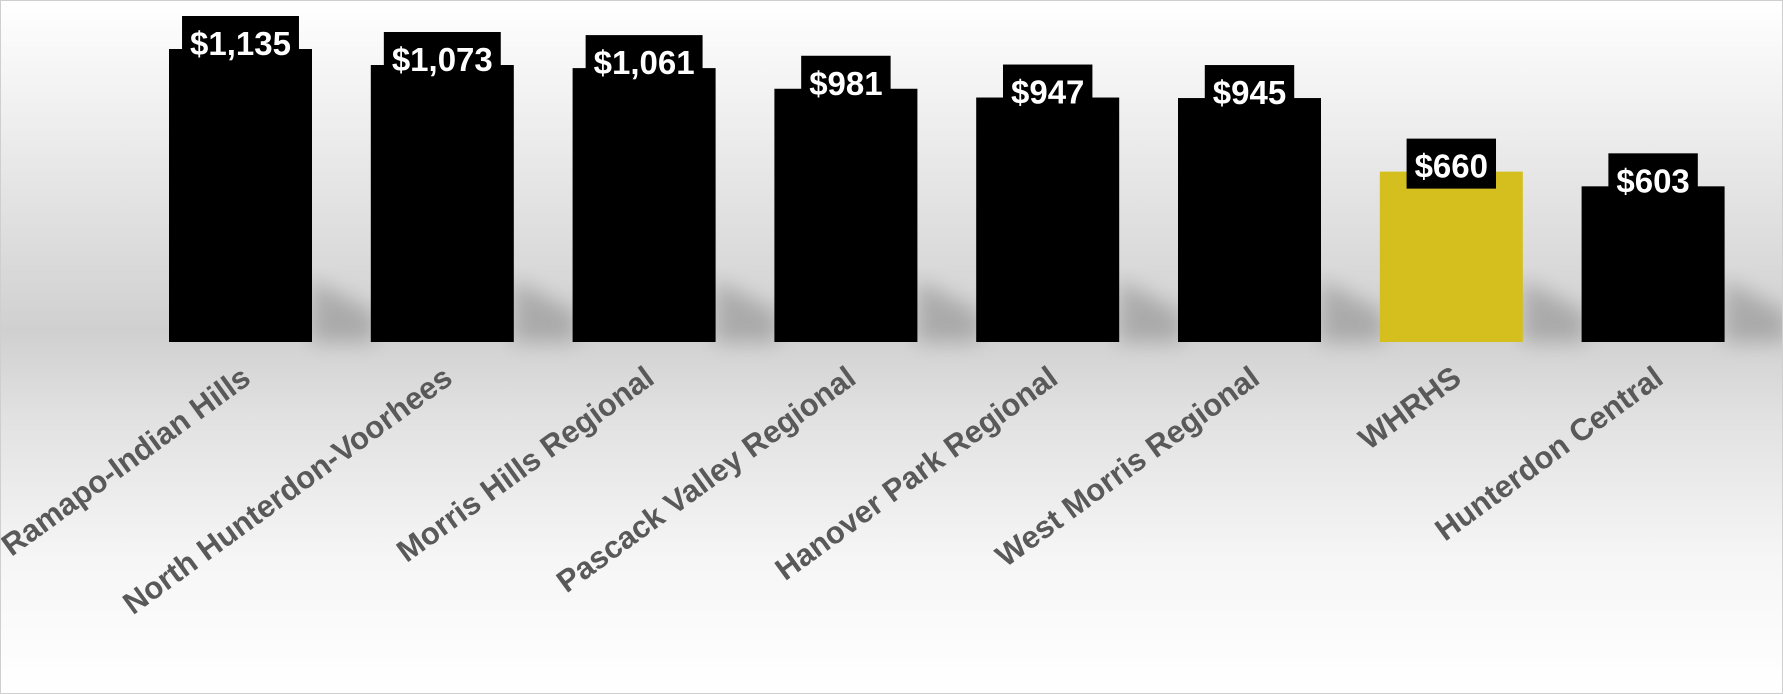  I want to click on value-label-text: $1,135, so click(240, 43).